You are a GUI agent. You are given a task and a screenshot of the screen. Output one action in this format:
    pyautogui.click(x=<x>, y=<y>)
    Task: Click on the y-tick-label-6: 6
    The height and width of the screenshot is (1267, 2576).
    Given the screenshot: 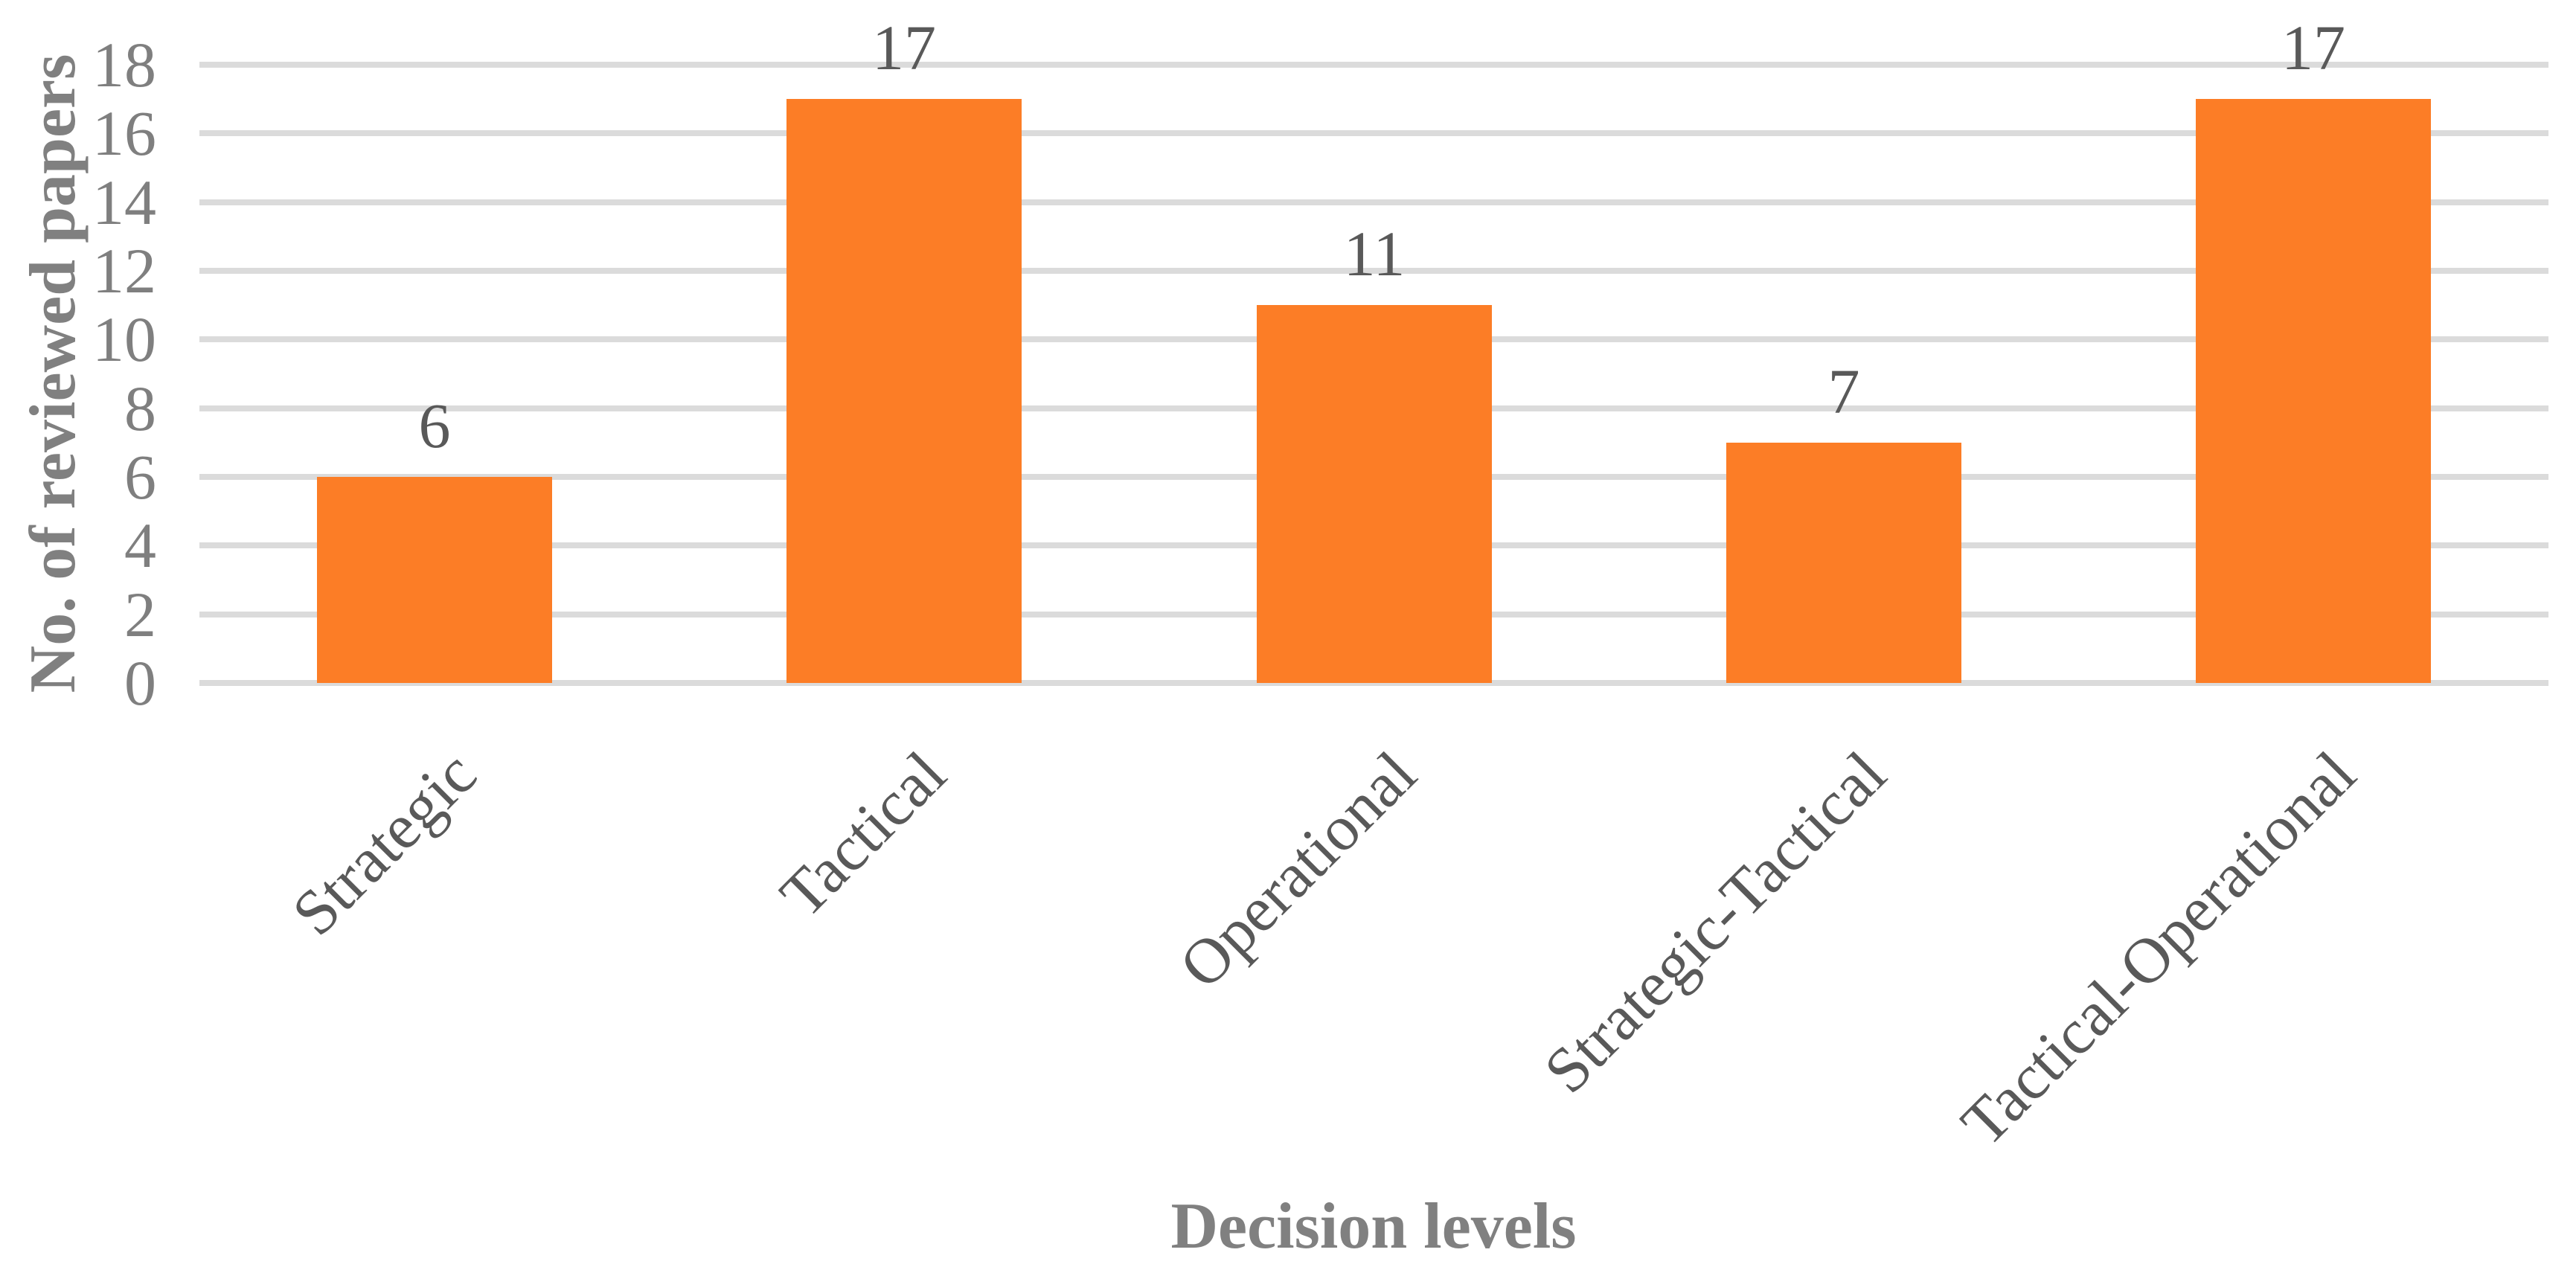 What is the action you would take?
    pyautogui.click(x=140, y=477)
    